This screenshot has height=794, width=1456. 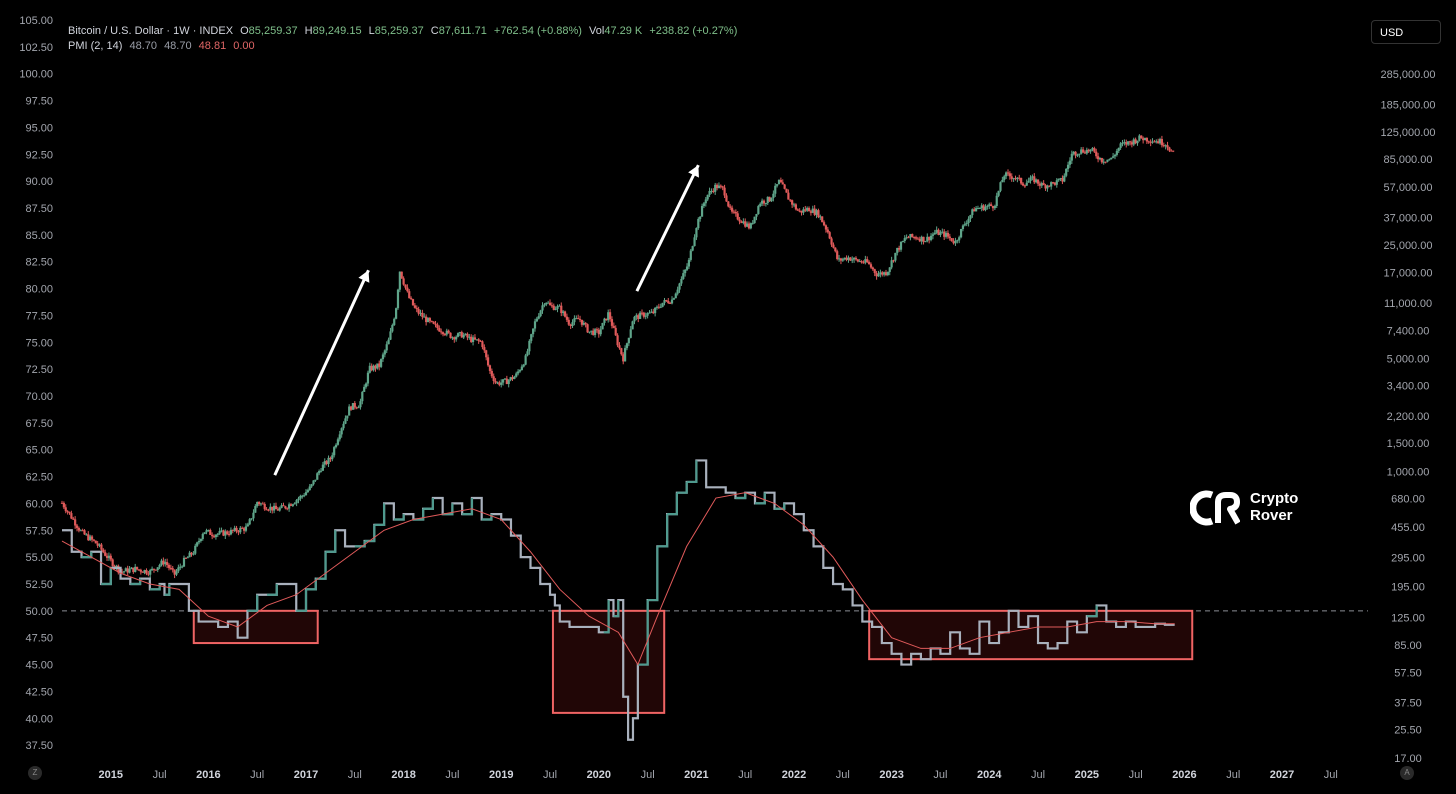 I want to click on left-tick-label: 102.50, so click(x=36, y=48).